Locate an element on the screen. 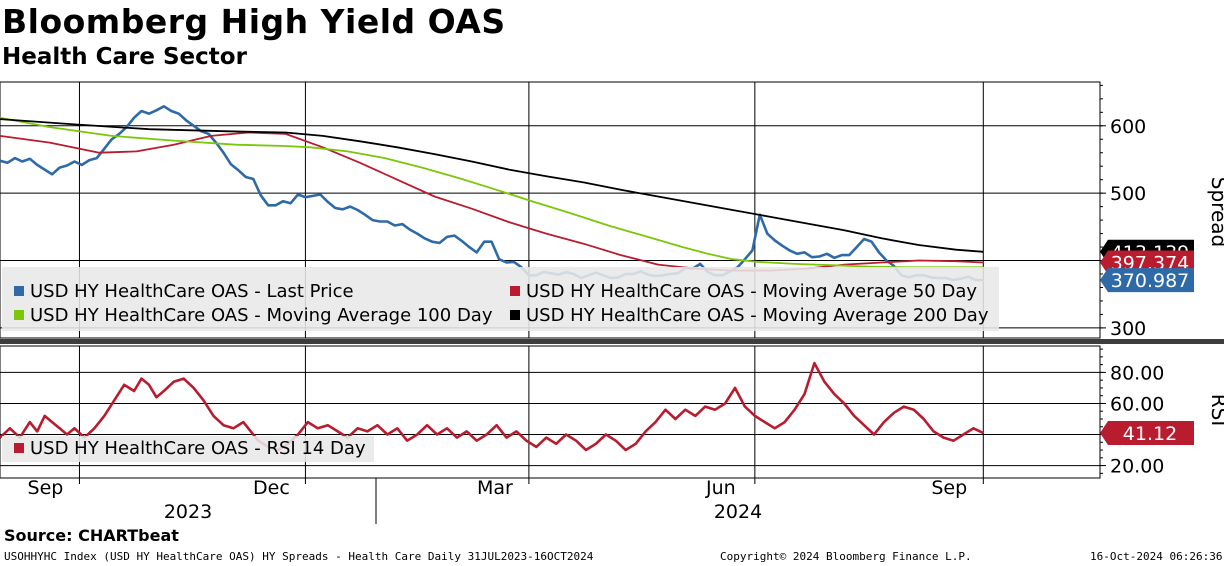 The height and width of the screenshot is (566, 1224). x-tick-label: Dec is located at coordinates (271, 488).